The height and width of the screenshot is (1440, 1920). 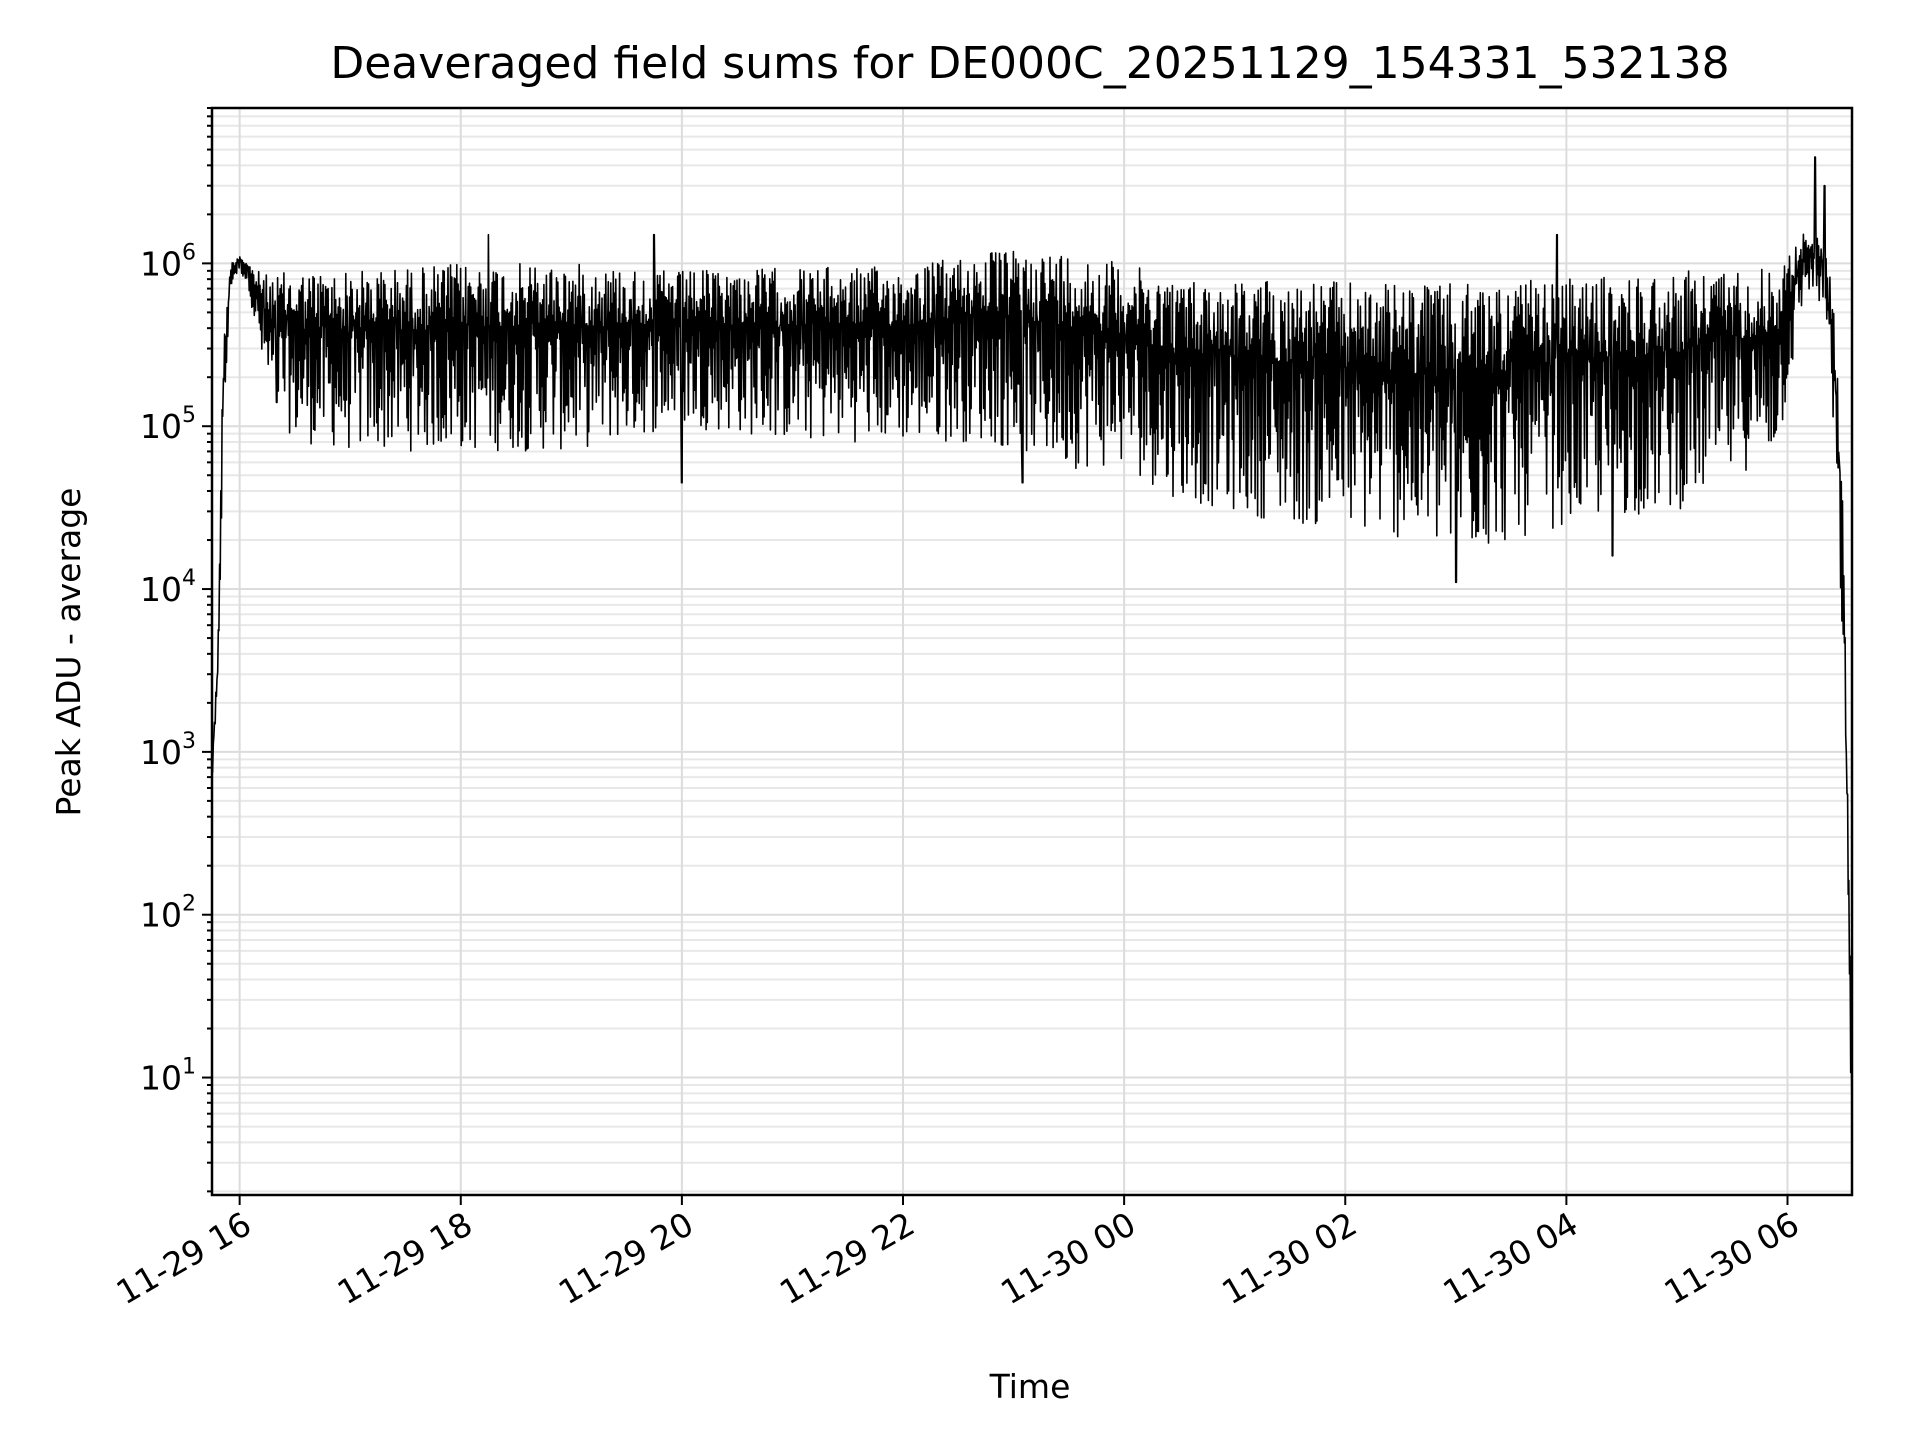 I want to click on y-tick-label: 10⁴, so click(x=168, y=587).